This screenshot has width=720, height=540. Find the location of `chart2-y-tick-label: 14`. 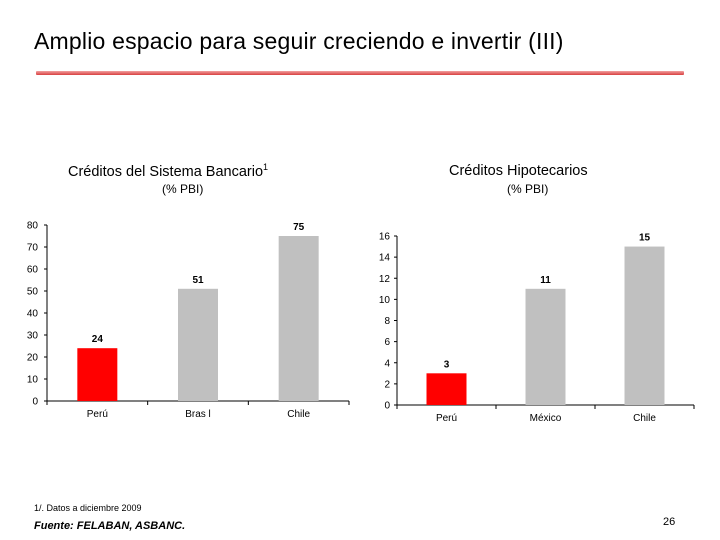

chart2-y-tick-label: 14 is located at coordinates (385, 258).